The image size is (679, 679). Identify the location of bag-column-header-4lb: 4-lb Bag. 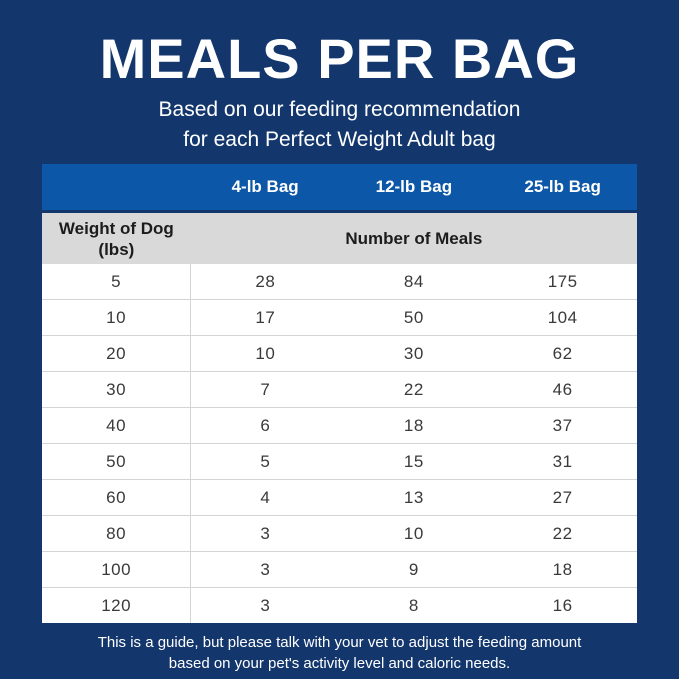
(265, 188).